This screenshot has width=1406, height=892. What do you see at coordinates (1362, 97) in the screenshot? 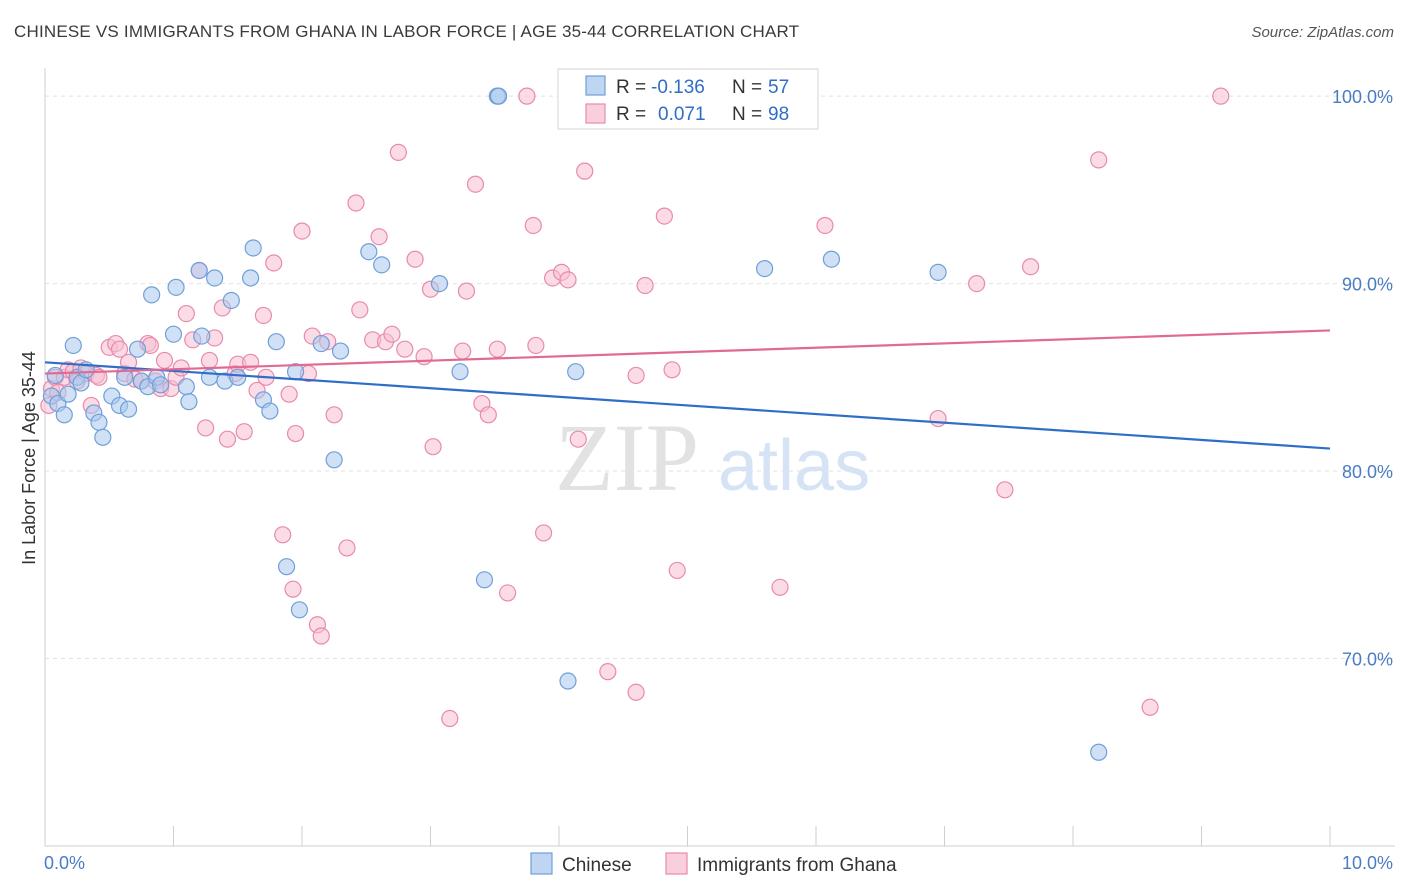
I see `y-tick-label-3: 100.0%` at bounding box center [1362, 97].